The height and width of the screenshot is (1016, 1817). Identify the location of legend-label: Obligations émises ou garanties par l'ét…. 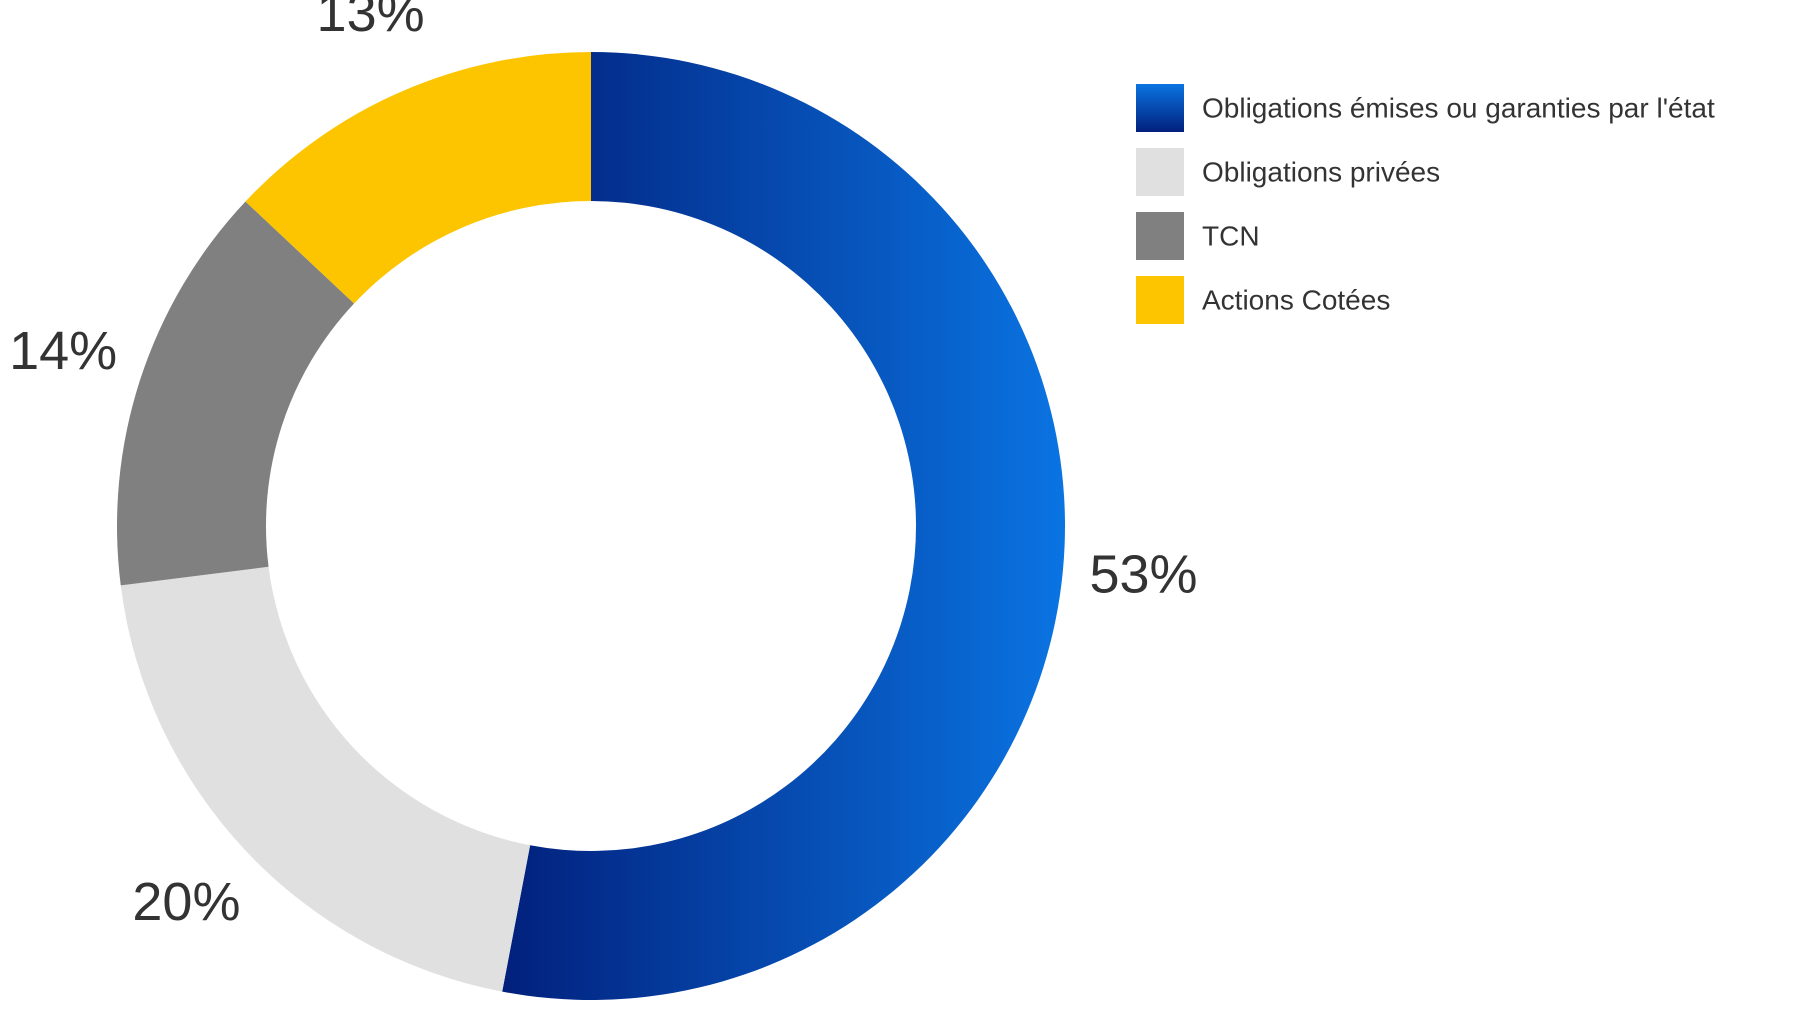
(1458, 107).